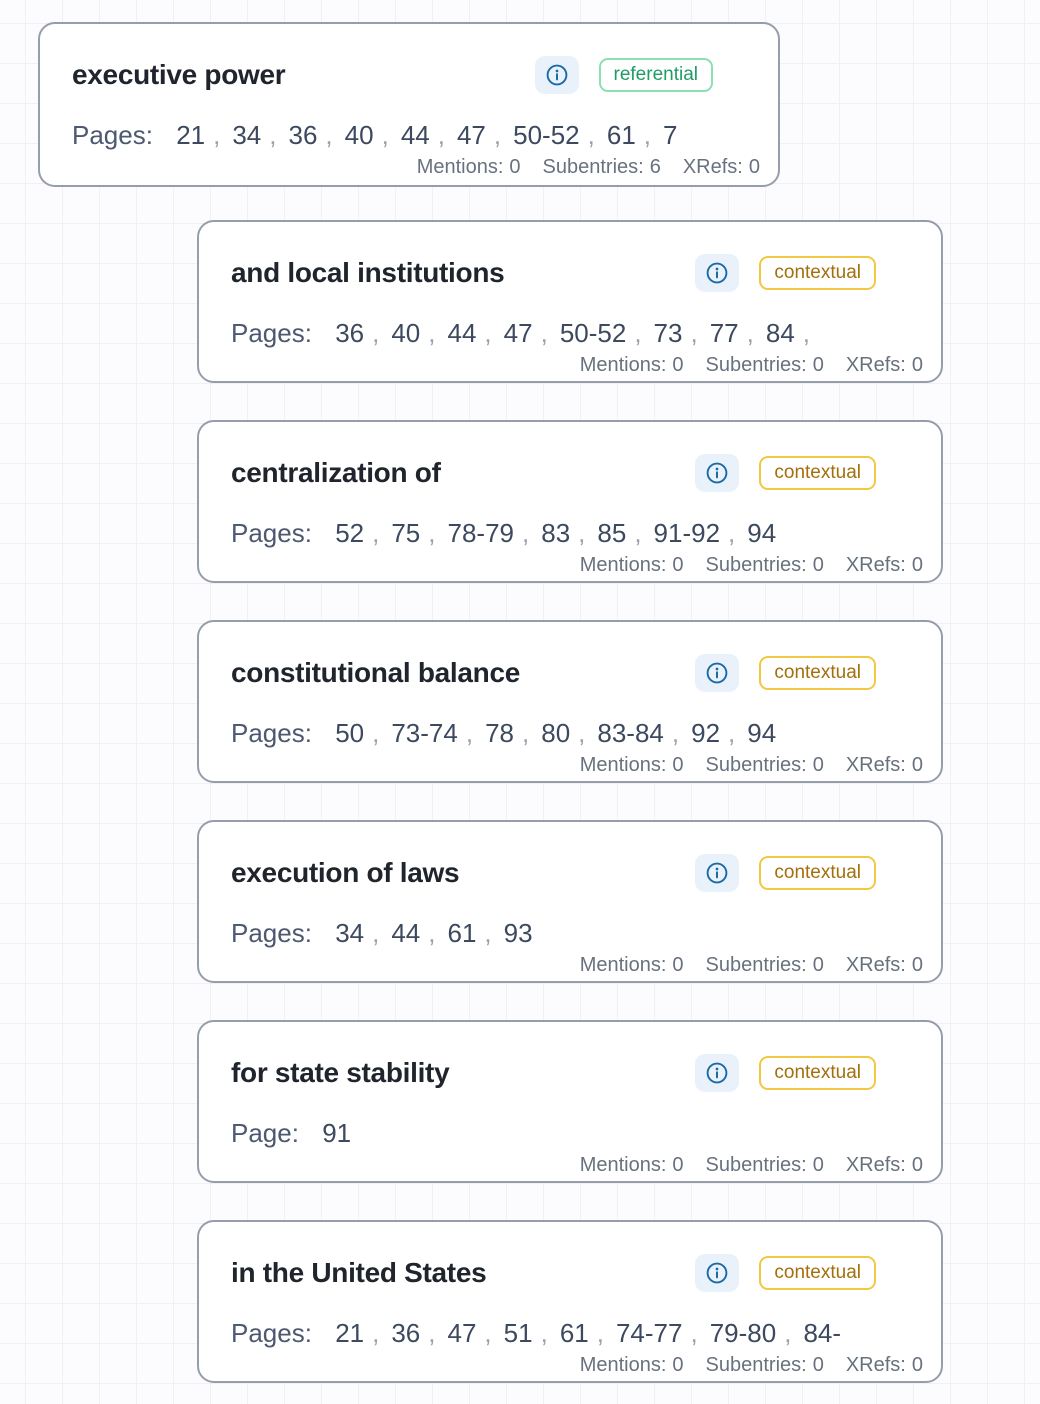 This screenshot has width=1040, height=1404. I want to click on card-header: and local institutions contextual, so click(577, 273).